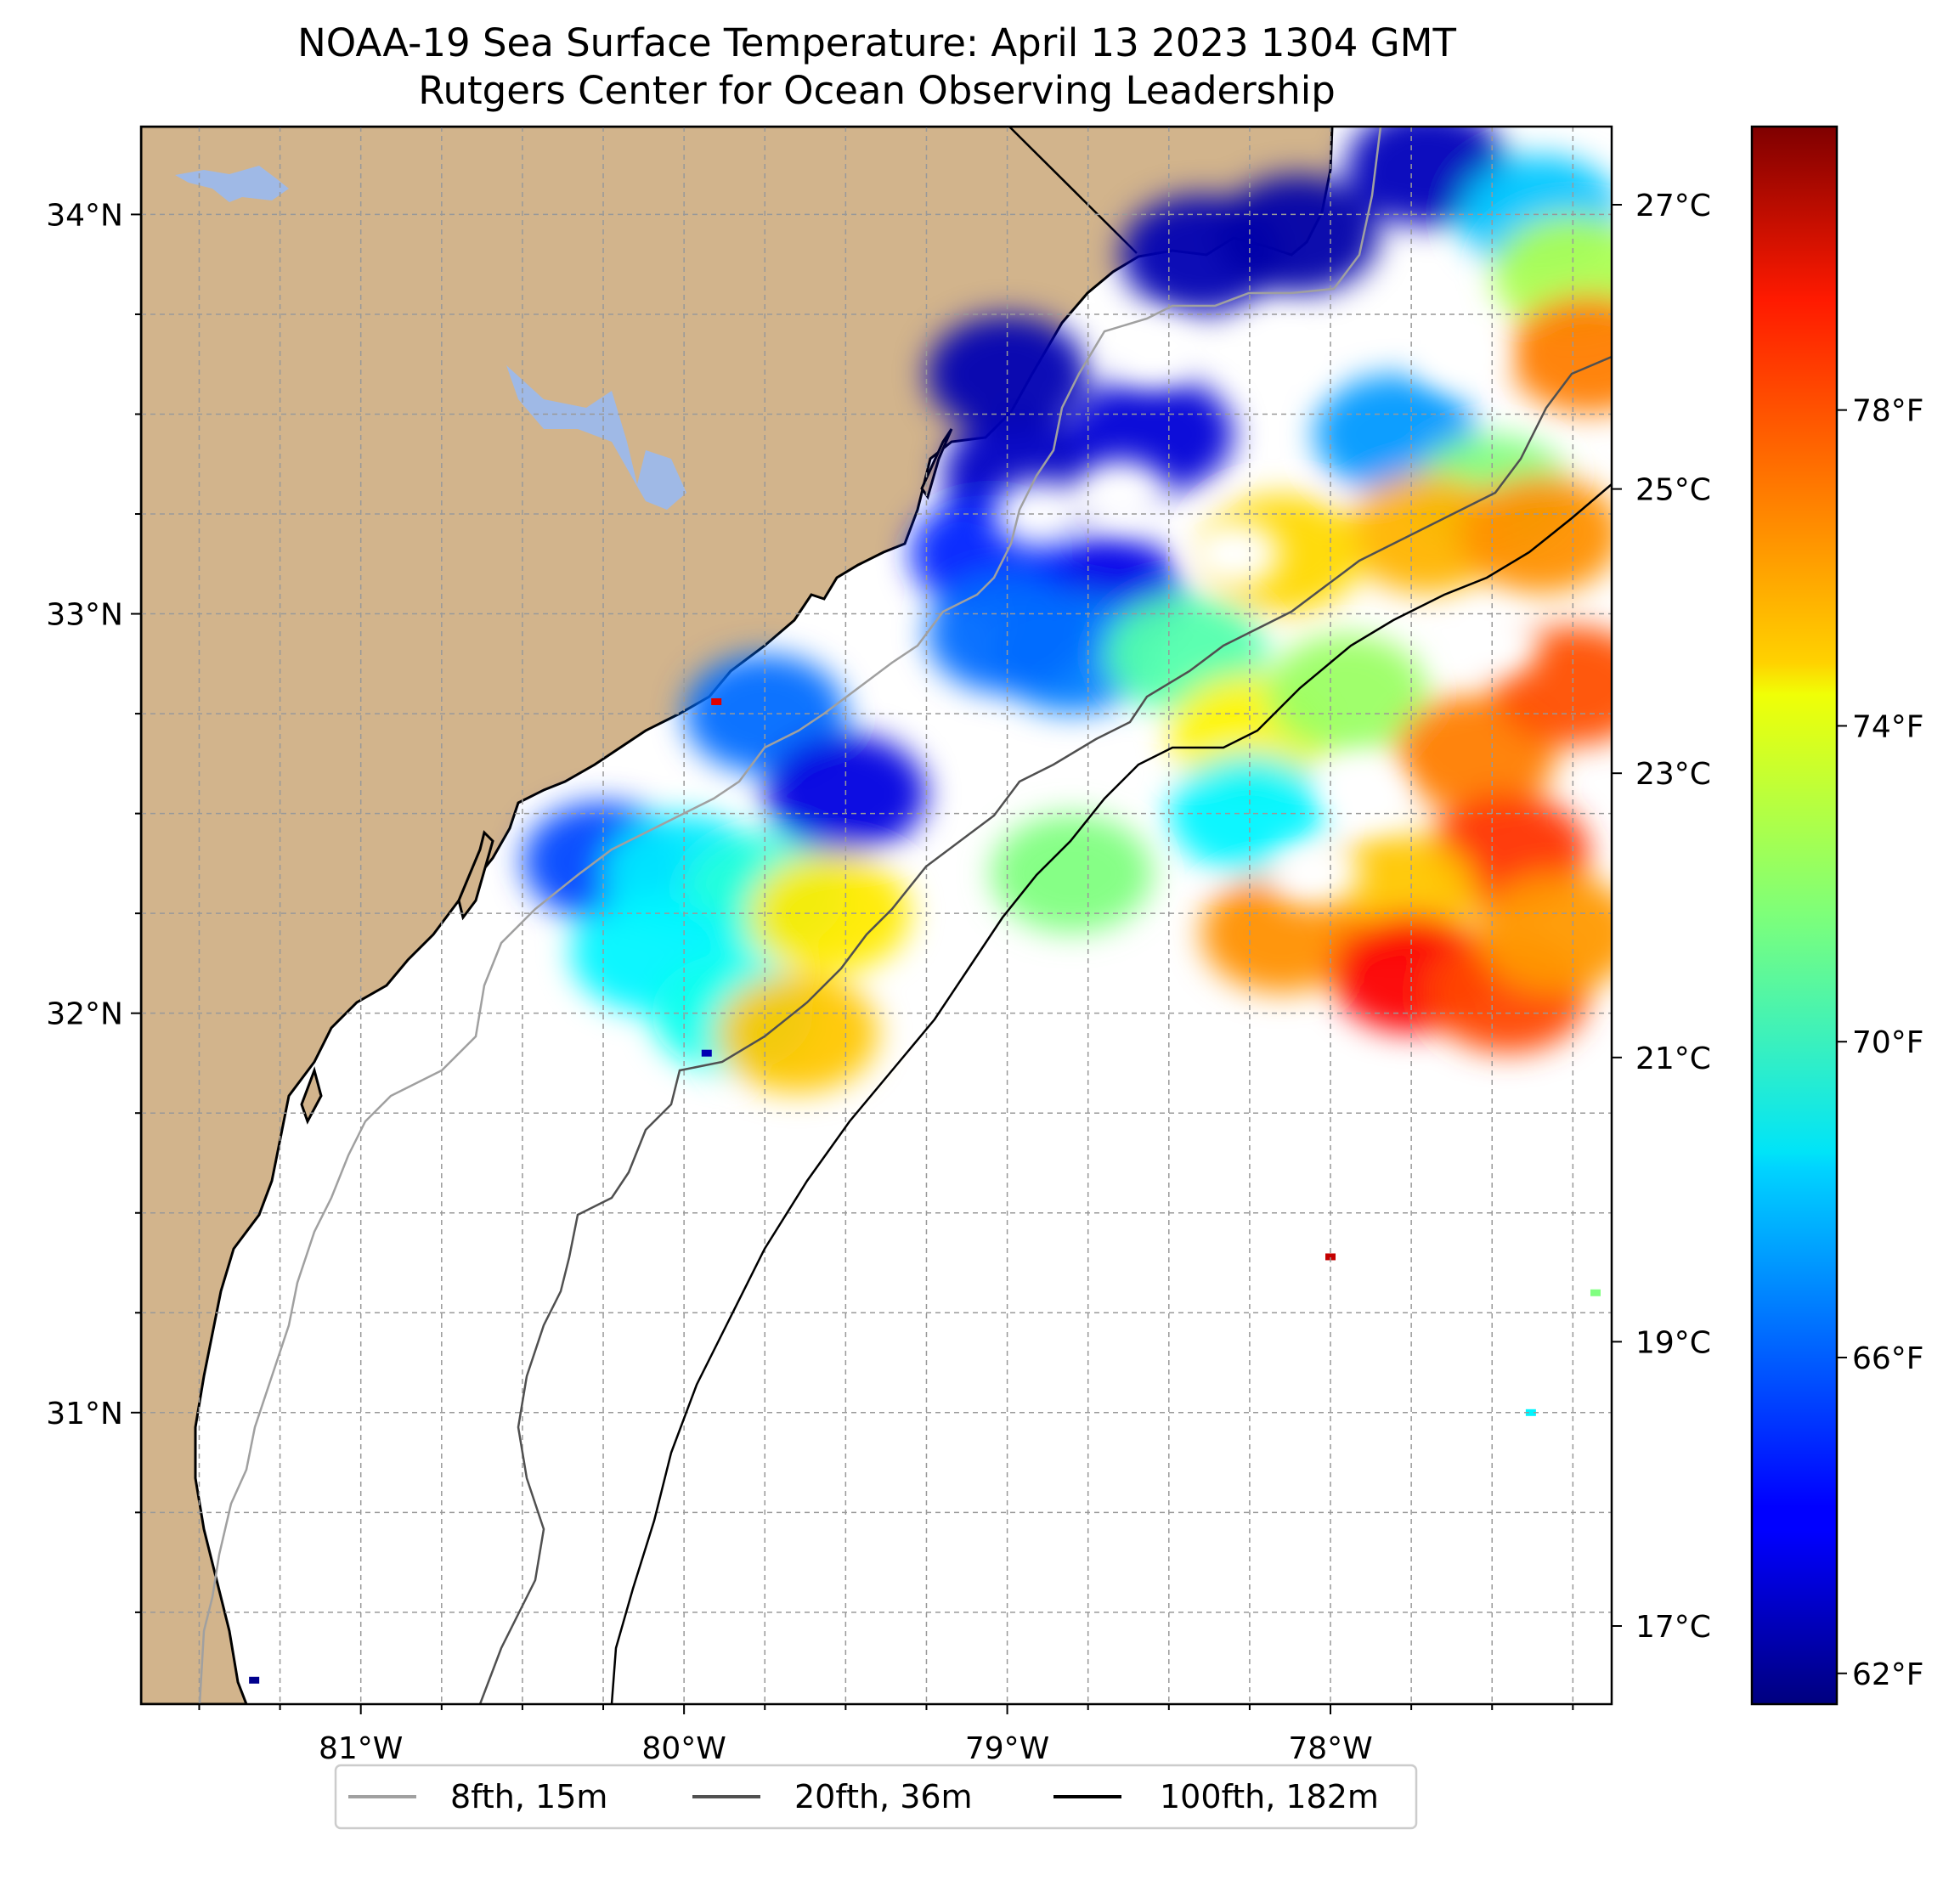  What do you see at coordinates (1888, 726) in the screenshot?
I see `fahrenheit-tick-label: 74°F` at bounding box center [1888, 726].